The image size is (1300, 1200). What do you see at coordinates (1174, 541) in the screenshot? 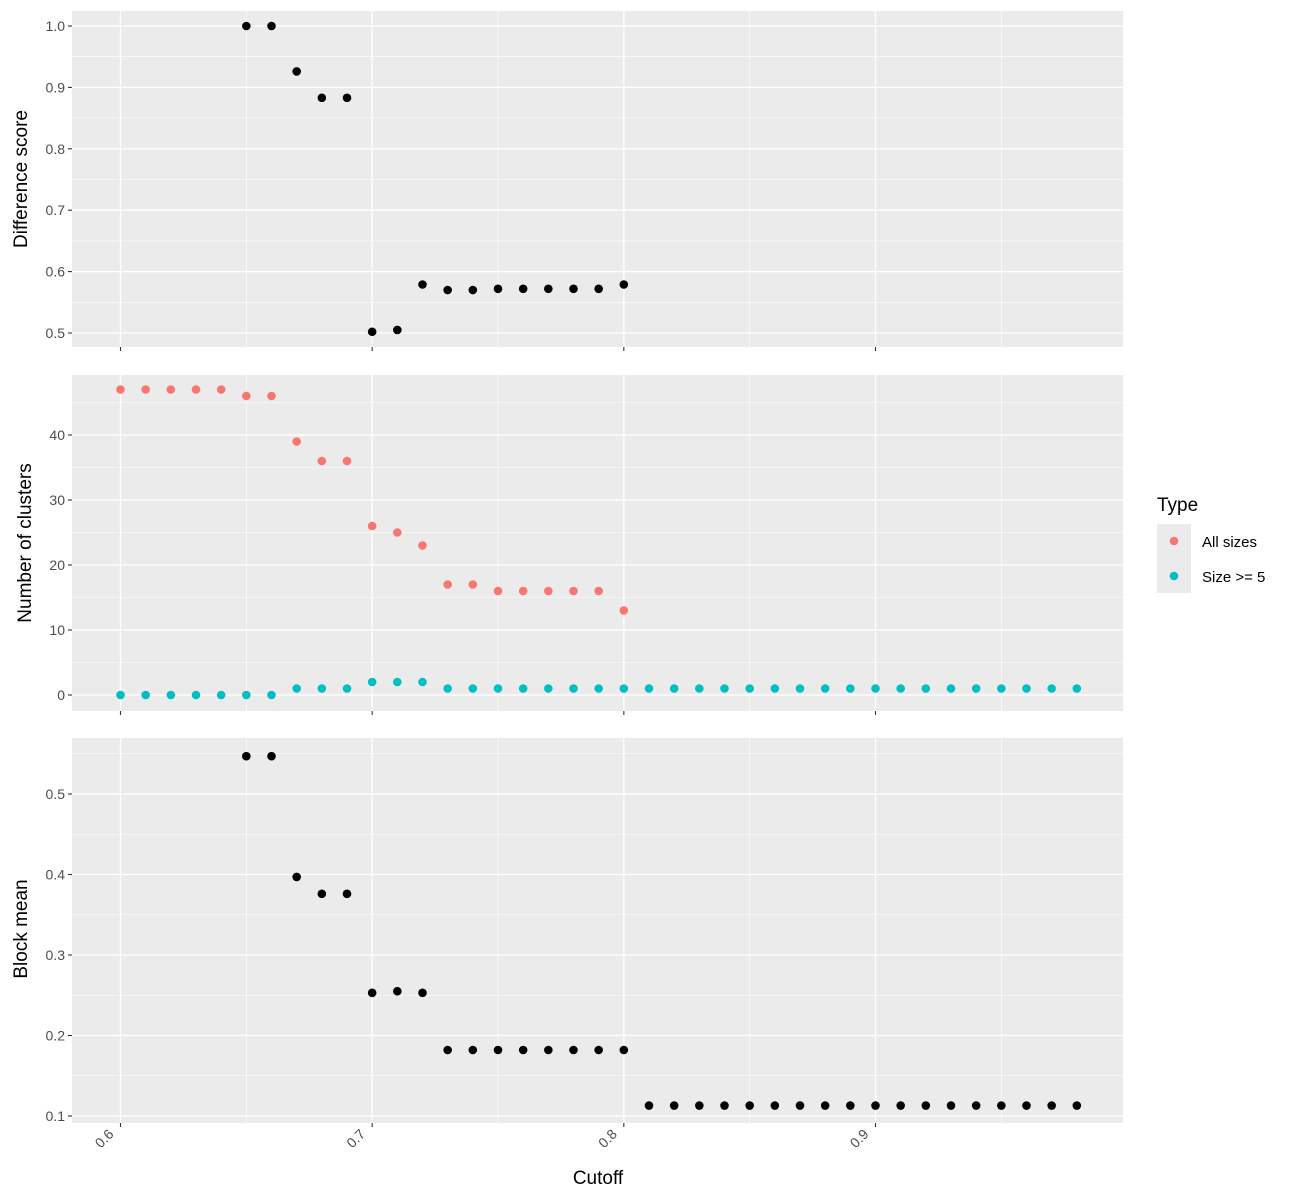
I see `legend-key-all-sizes` at bounding box center [1174, 541].